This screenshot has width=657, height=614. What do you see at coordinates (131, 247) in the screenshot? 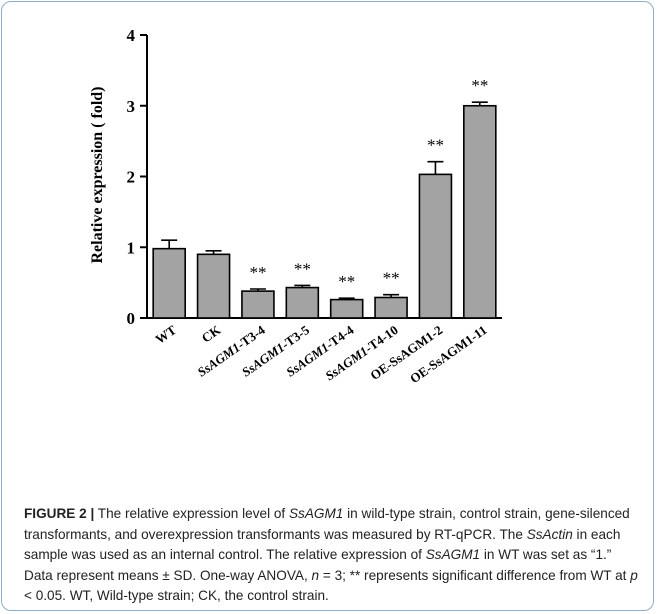
I see `y-tick-label: 1` at bounding box center [131, 247].